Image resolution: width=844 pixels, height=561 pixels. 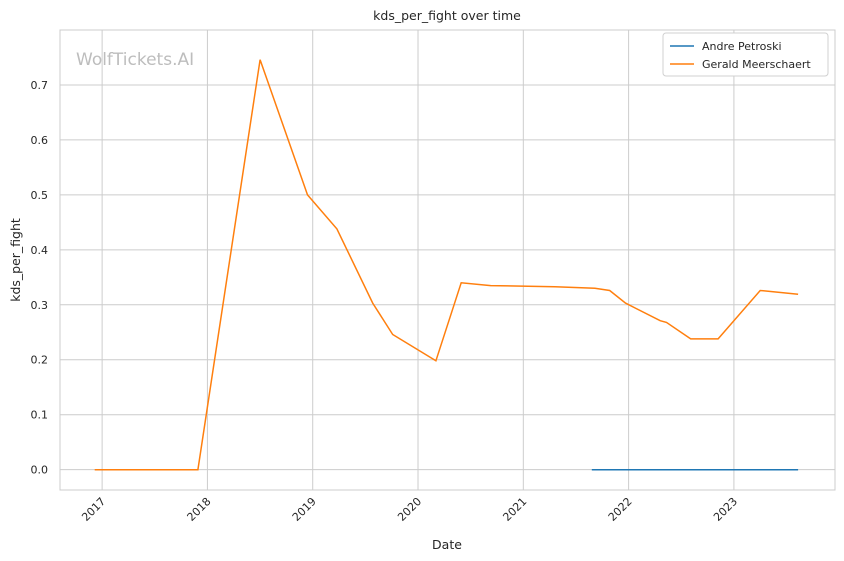 What do you see at coordinates (40, 195) in the screenshot?
I see `y-tick-label: 0.5` at bounding box center [40, 195].